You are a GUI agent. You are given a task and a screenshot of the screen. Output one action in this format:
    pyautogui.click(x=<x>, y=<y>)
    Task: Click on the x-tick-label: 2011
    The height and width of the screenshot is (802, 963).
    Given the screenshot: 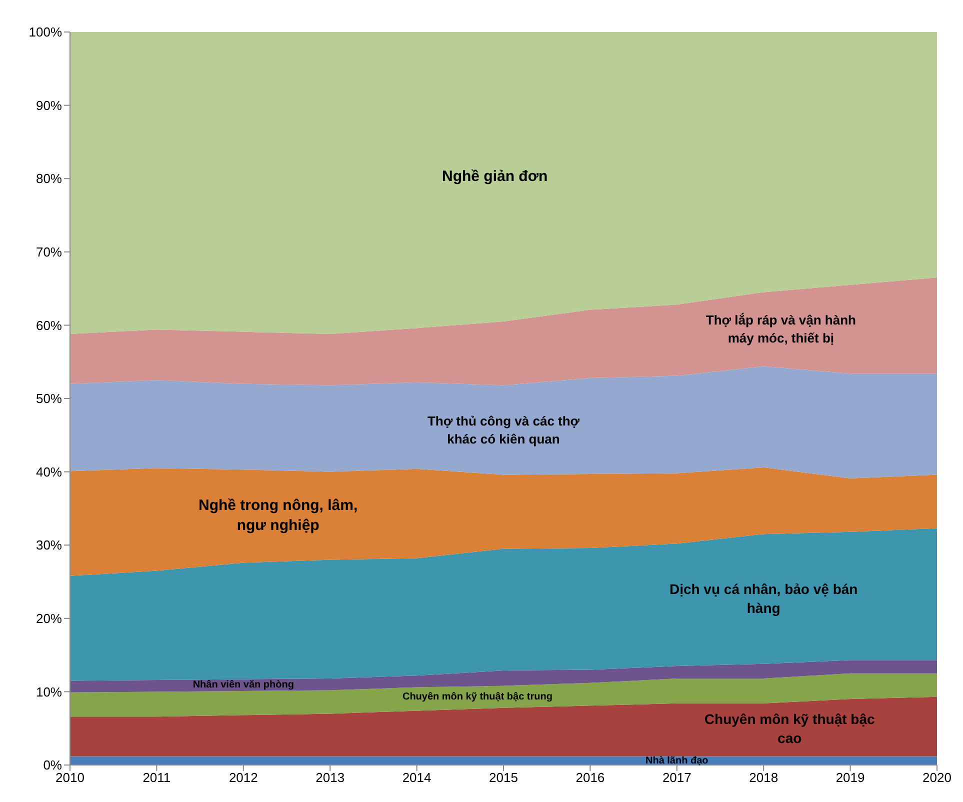 What is the action you would take?
    pyautogui.click(x=156, y=778)
    